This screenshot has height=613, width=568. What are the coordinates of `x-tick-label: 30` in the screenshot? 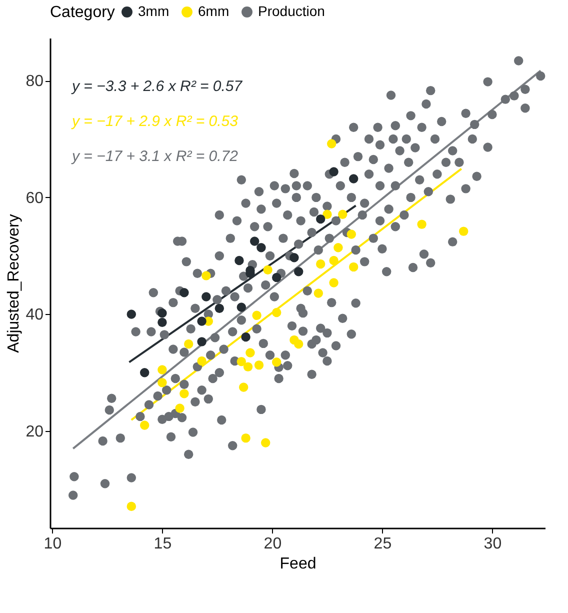 It's located at (493, 544).